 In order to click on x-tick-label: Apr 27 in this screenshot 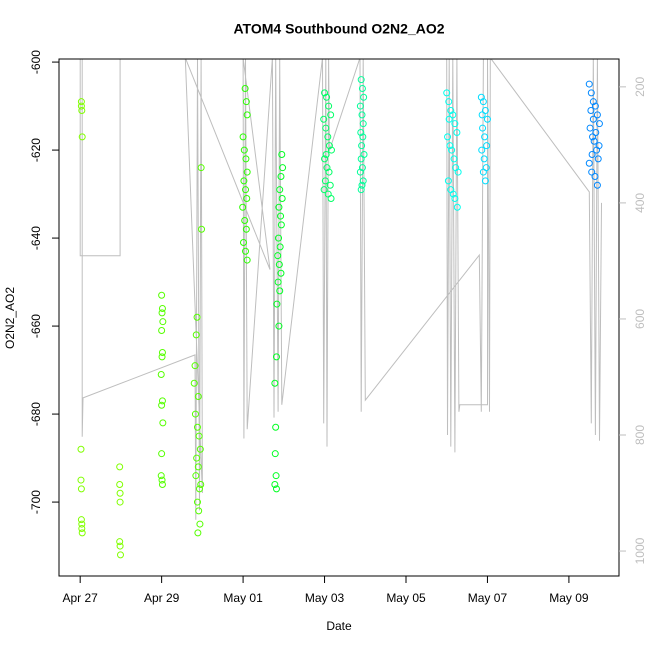, I will do `click(80, 598)`.